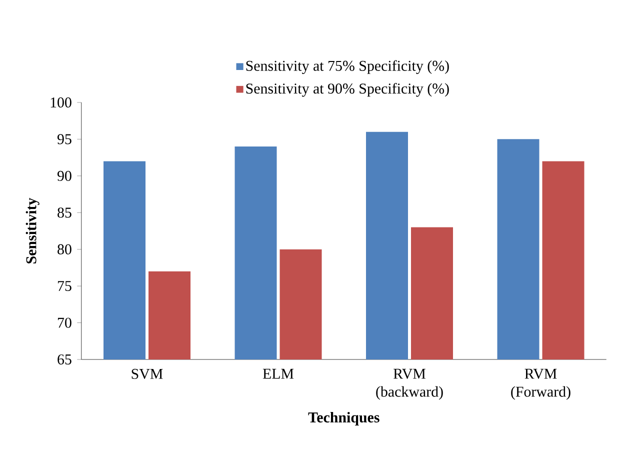  What do you see at coordinates (65, 323) in the screenshot?
I see `y-tick-label: 70` at bounding box center [65, 323].